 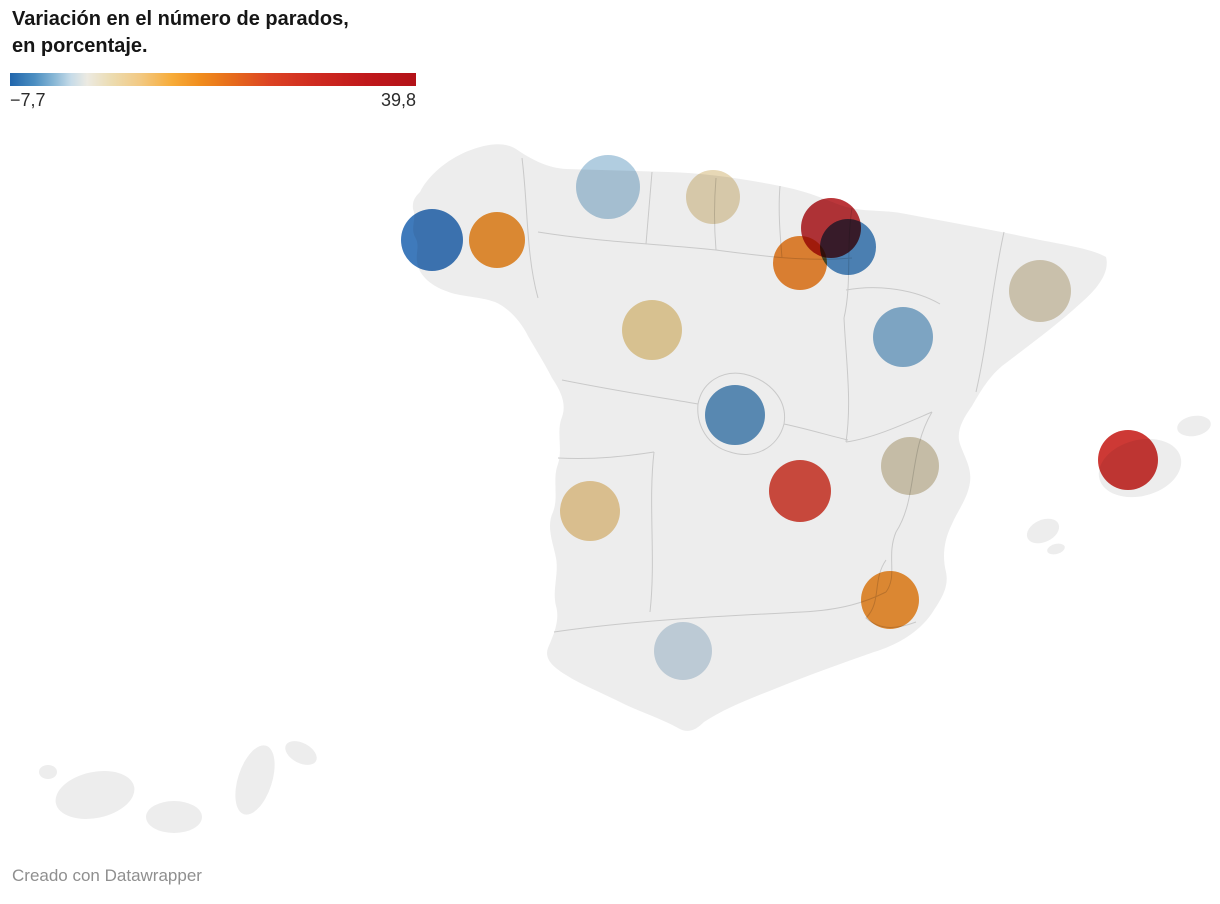 I want to click on color-legend: −7,7 39,8, so click(x=213, y=92).